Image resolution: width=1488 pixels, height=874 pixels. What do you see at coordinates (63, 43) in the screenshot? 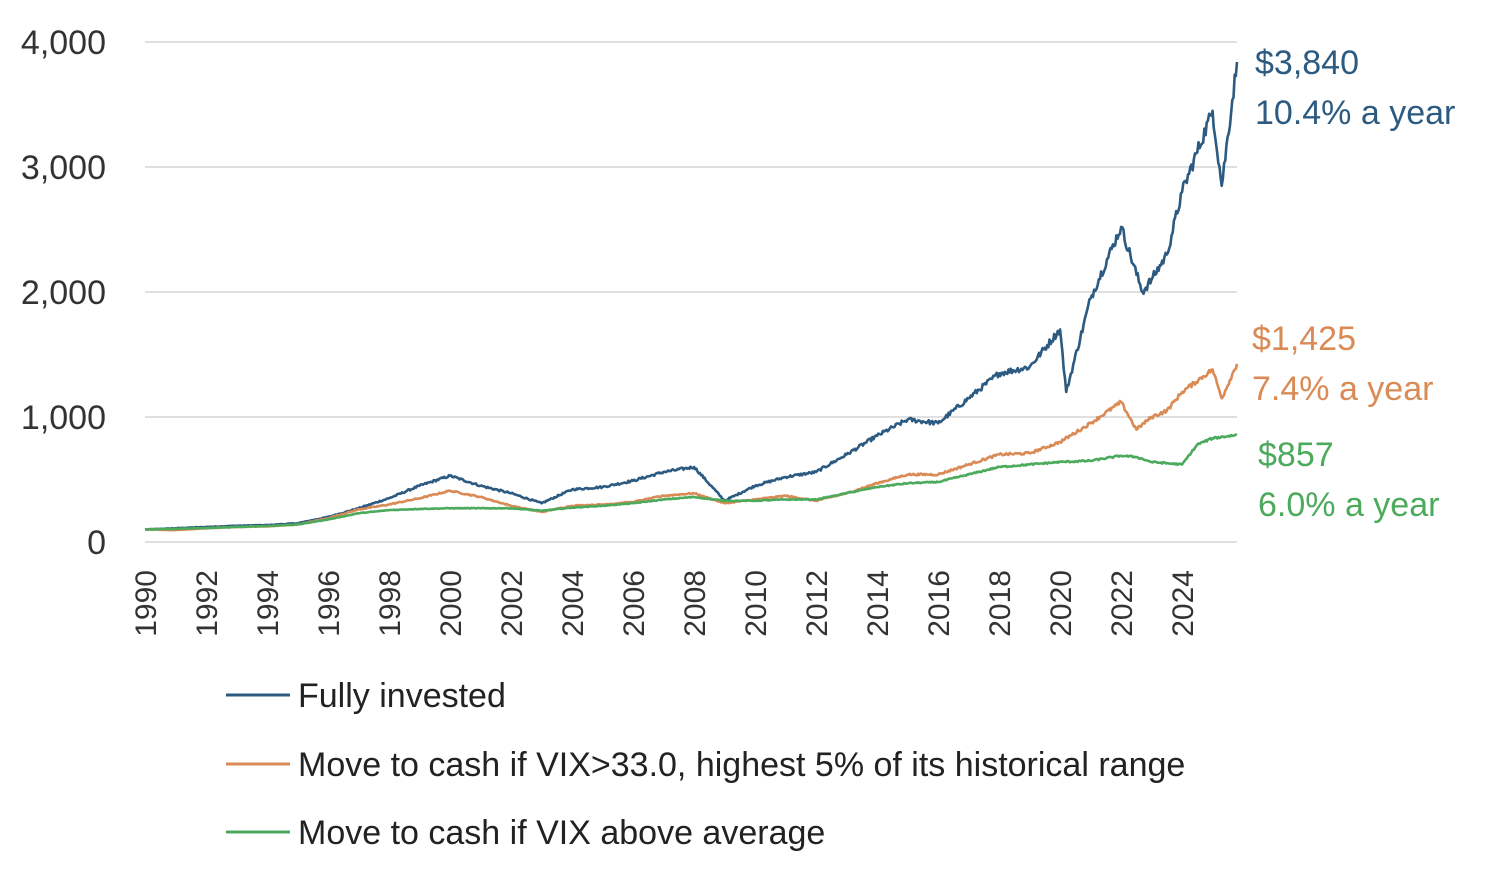
I see `y-tick-label: 4,000` at bounding box center [63, 43].